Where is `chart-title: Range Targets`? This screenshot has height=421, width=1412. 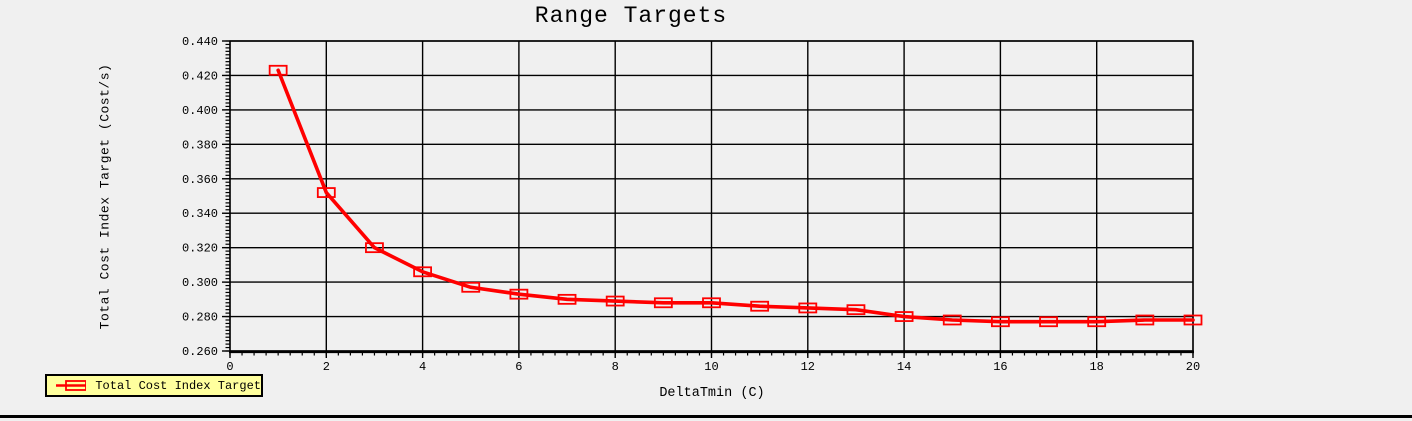 chart-title: Range Targets is located at coordinates (631, 16).